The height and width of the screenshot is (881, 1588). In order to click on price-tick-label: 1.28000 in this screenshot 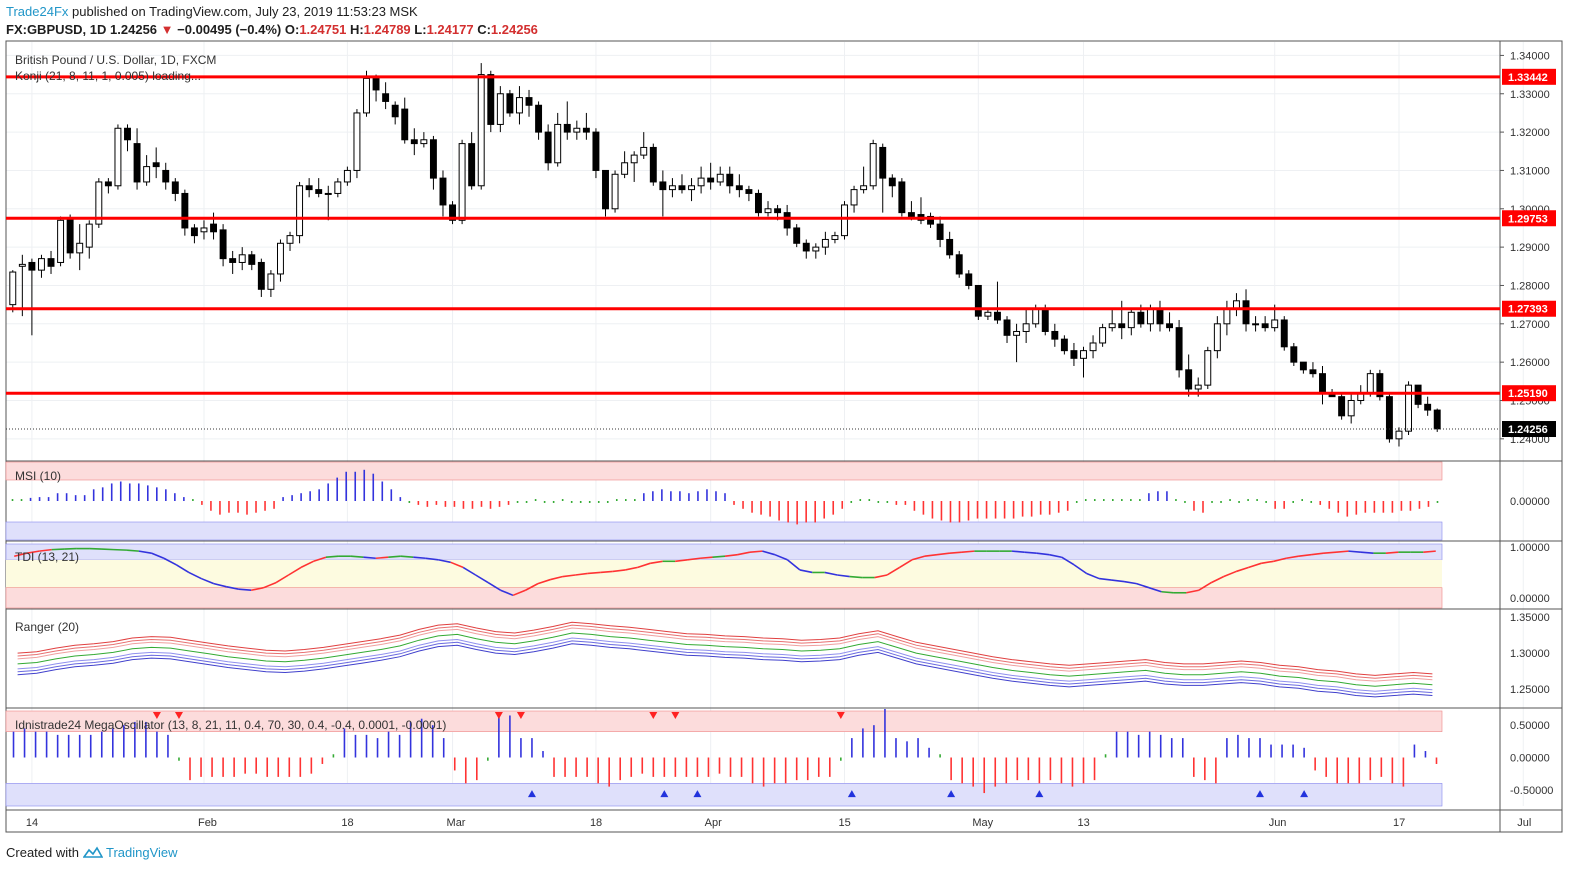, I will do `click(1530, 286)`.